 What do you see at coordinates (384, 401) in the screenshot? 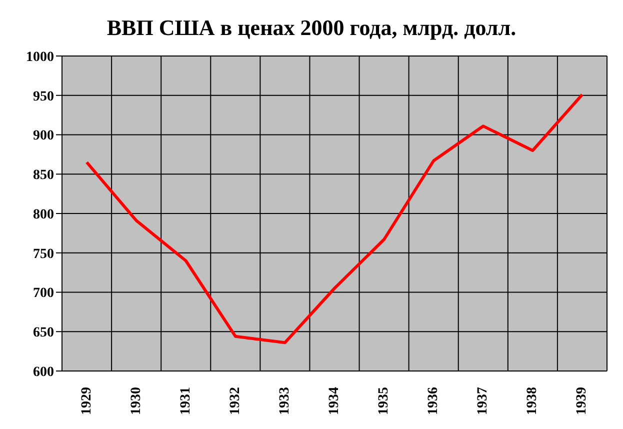
I see `x-tick-label: 1935` at bounding box center [384, 401].